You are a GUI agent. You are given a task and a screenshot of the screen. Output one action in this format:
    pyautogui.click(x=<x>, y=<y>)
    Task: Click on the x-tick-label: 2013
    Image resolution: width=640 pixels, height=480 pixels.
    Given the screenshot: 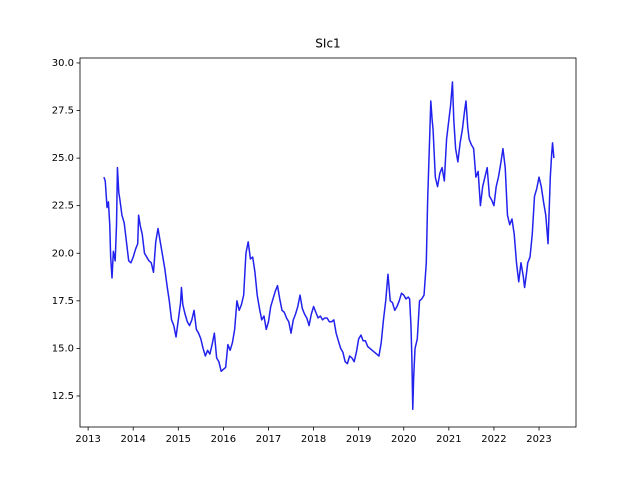 What is the action you would take?
    pyautogui.click(x=87, y=439)
    